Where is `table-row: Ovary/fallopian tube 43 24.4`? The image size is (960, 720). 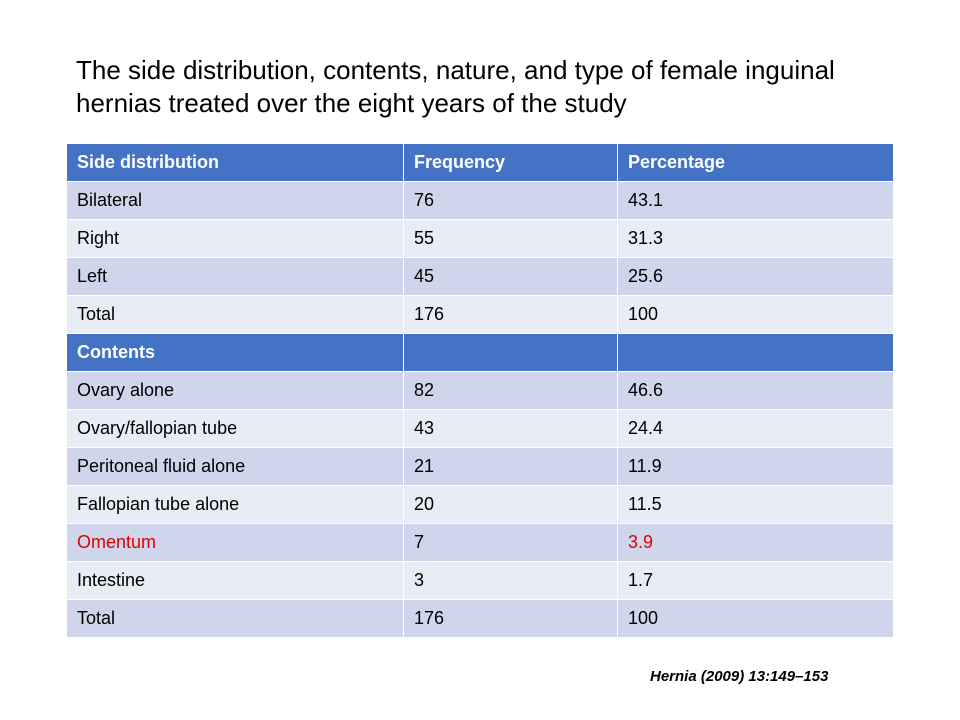 table-row: Ovary/fallopian tube 43 24.4 is located at coordinates (480, 428).